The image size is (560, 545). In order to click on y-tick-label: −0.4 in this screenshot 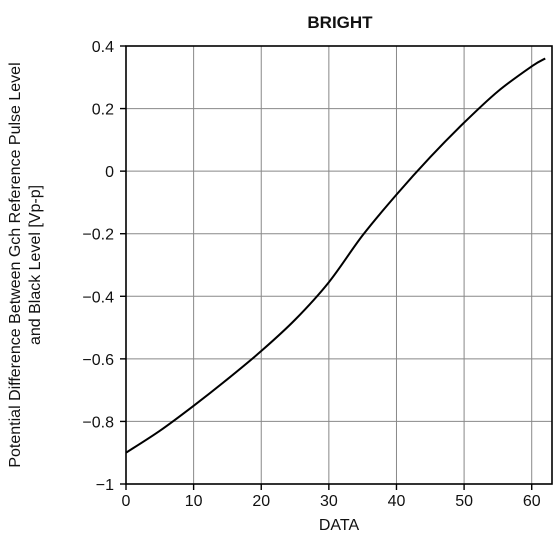, I will do `click(98, 297)`.